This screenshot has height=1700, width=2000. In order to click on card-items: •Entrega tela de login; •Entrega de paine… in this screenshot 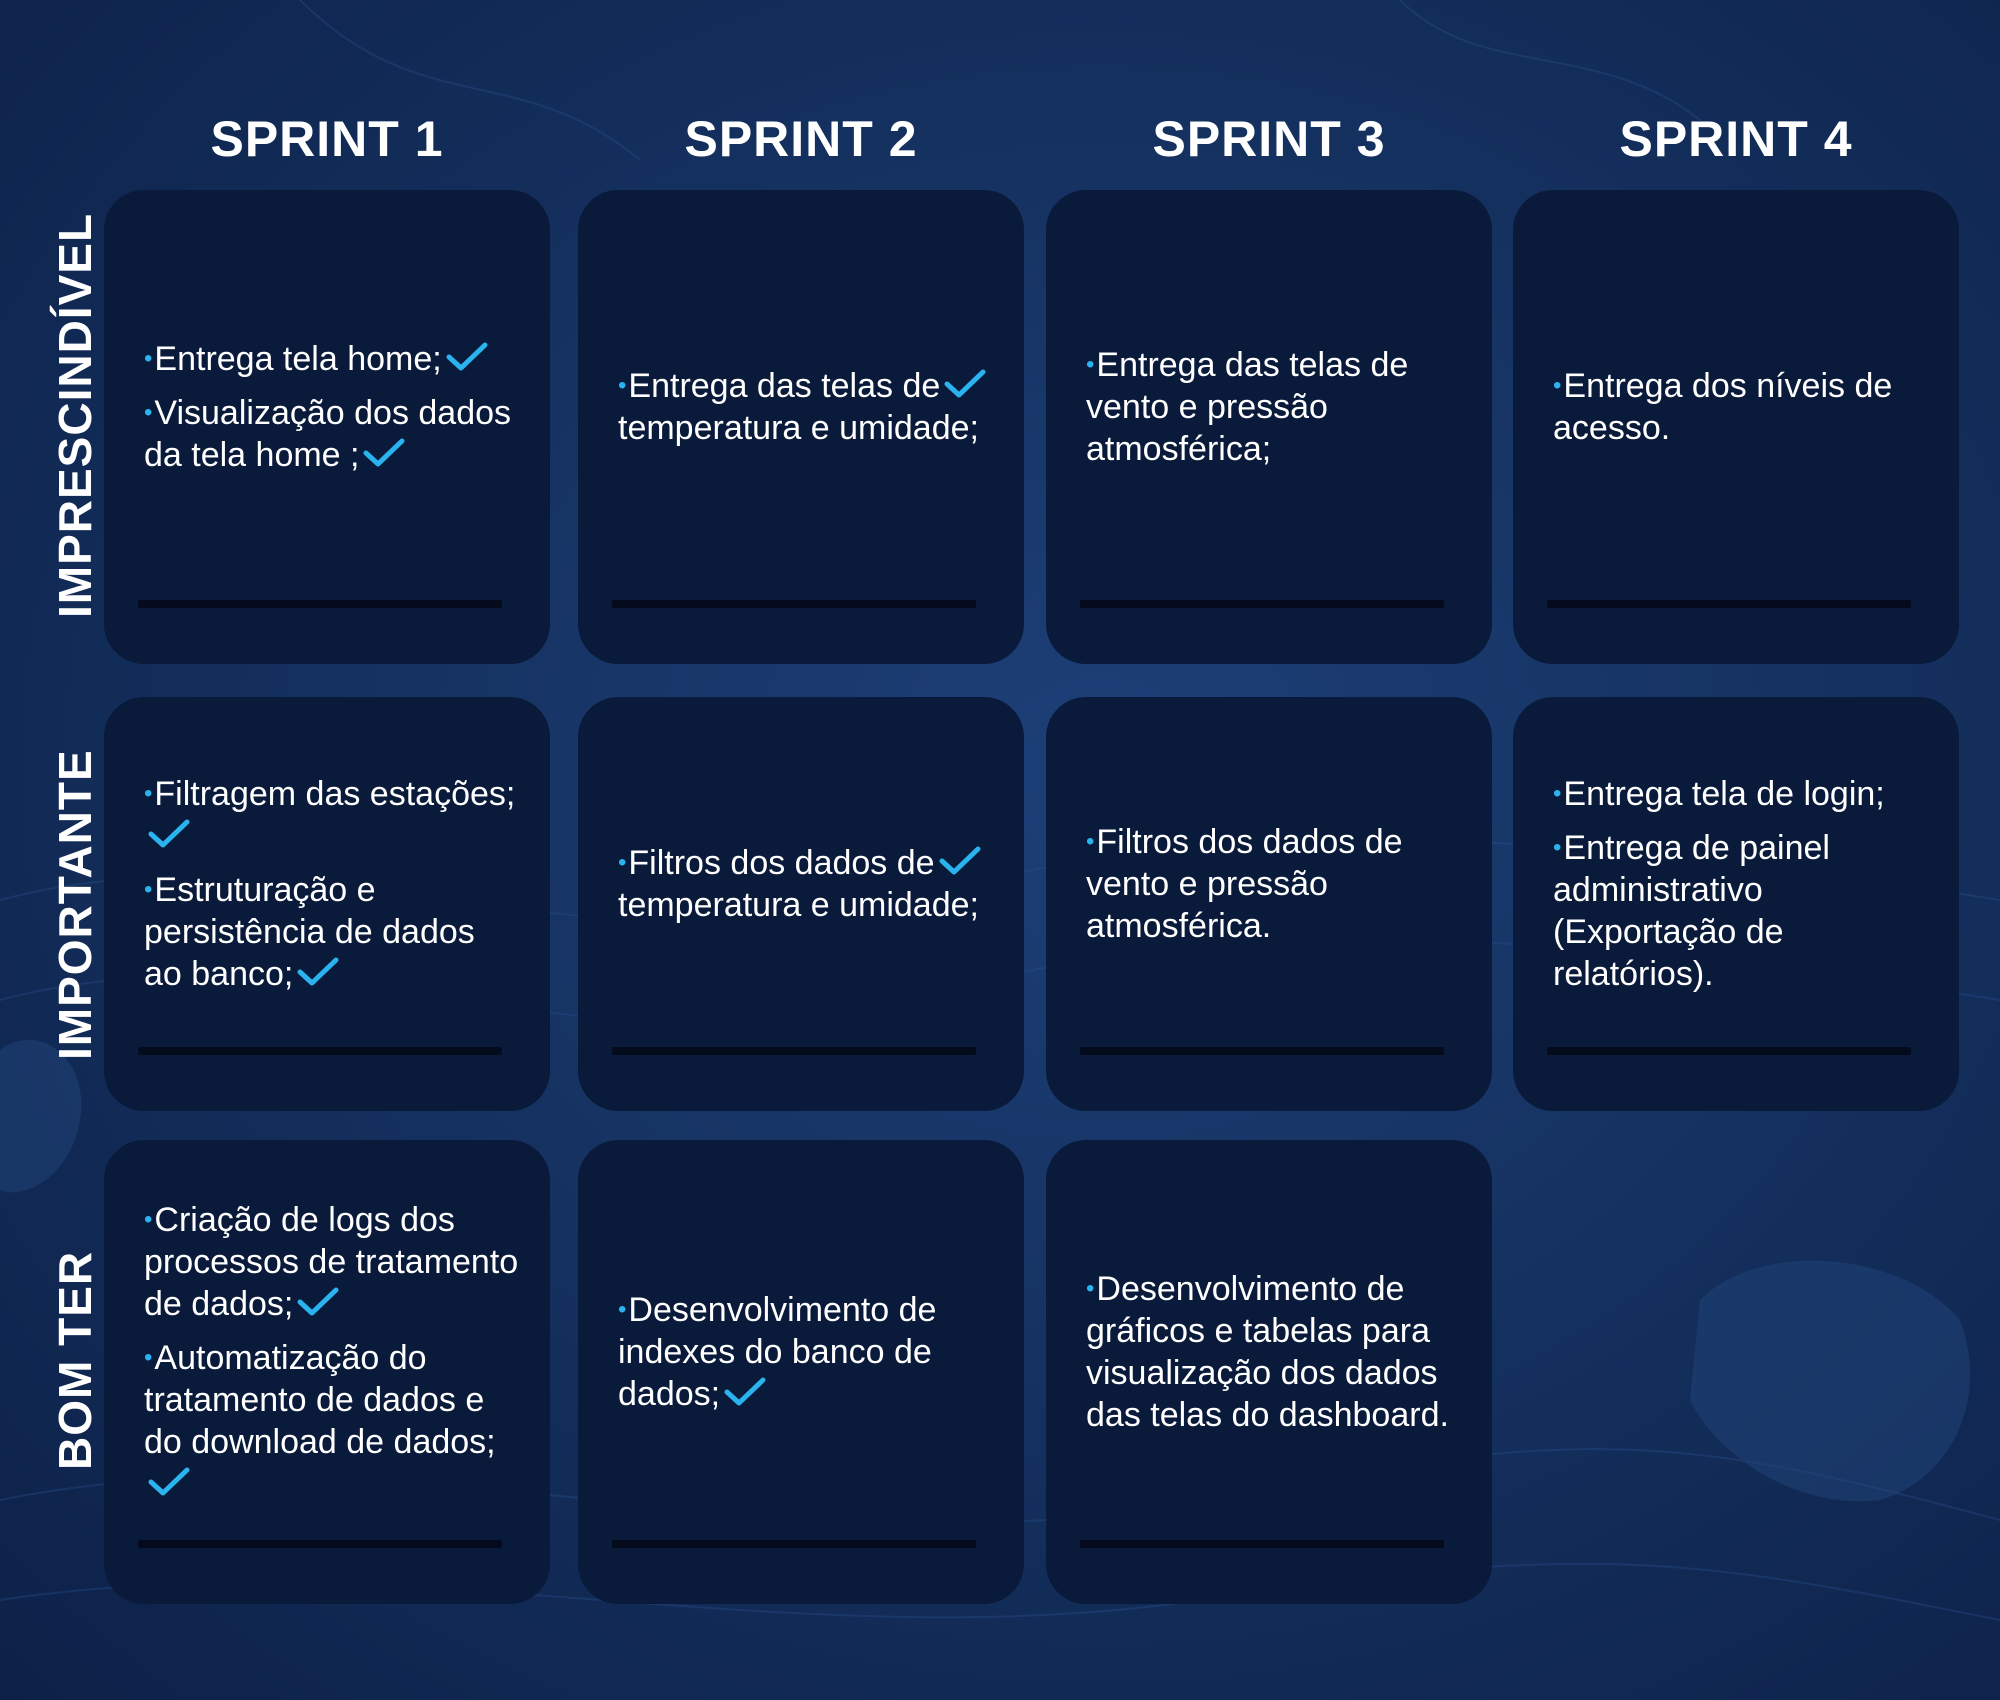, I will do `click(1741, 884)`.